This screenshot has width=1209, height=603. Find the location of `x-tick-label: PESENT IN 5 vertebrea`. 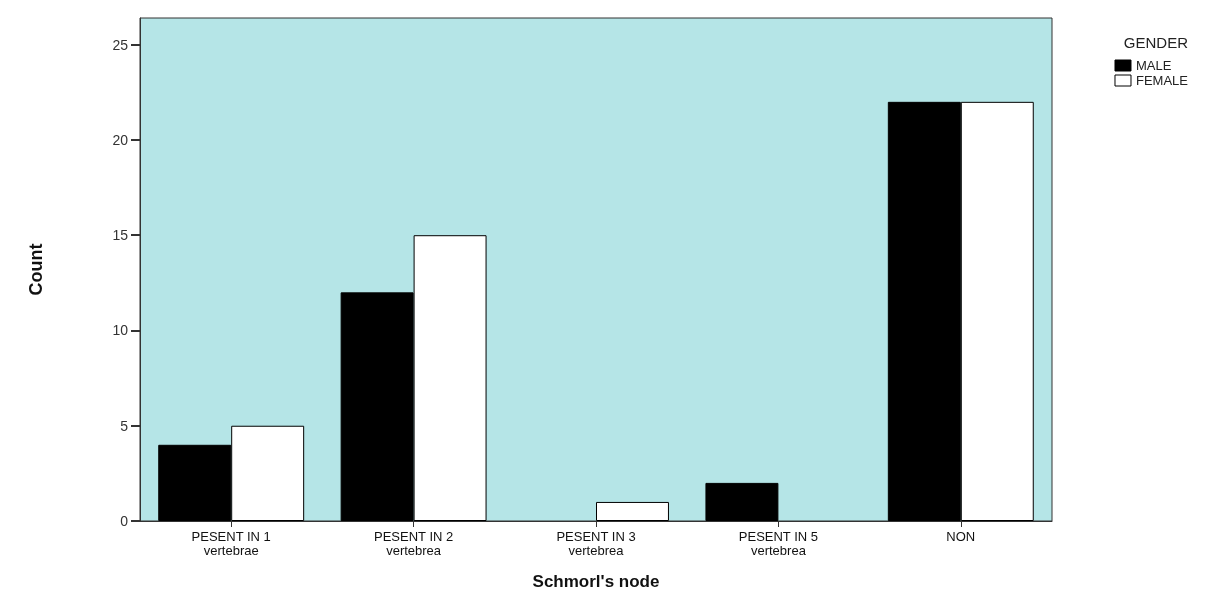

x-tick-label: PESENT IN 5 vertebrea is located at coordinates (778, 543).